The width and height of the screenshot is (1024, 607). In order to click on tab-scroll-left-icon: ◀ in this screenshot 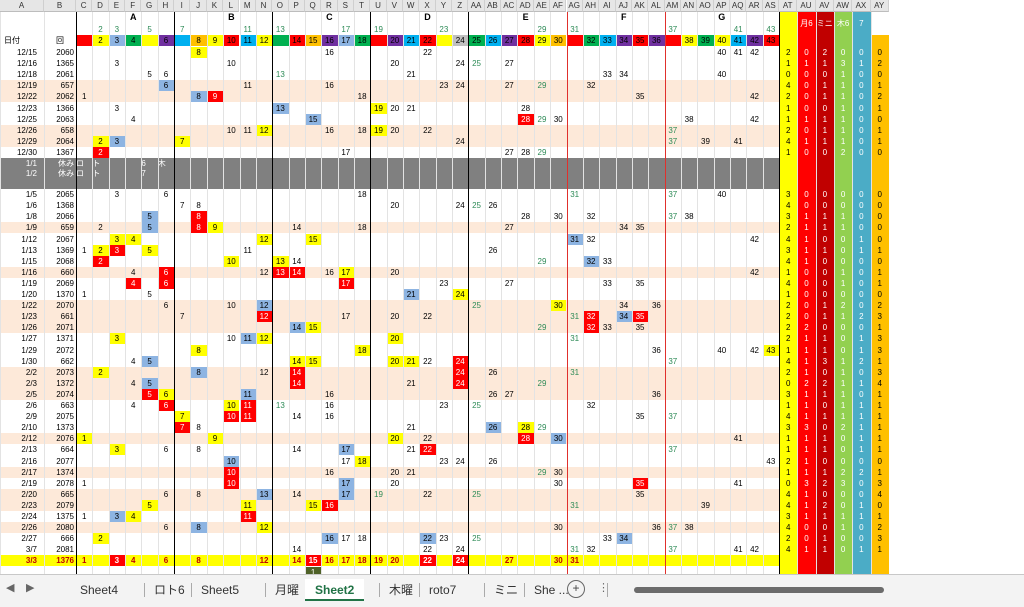, I will do `click(10, 588)`.